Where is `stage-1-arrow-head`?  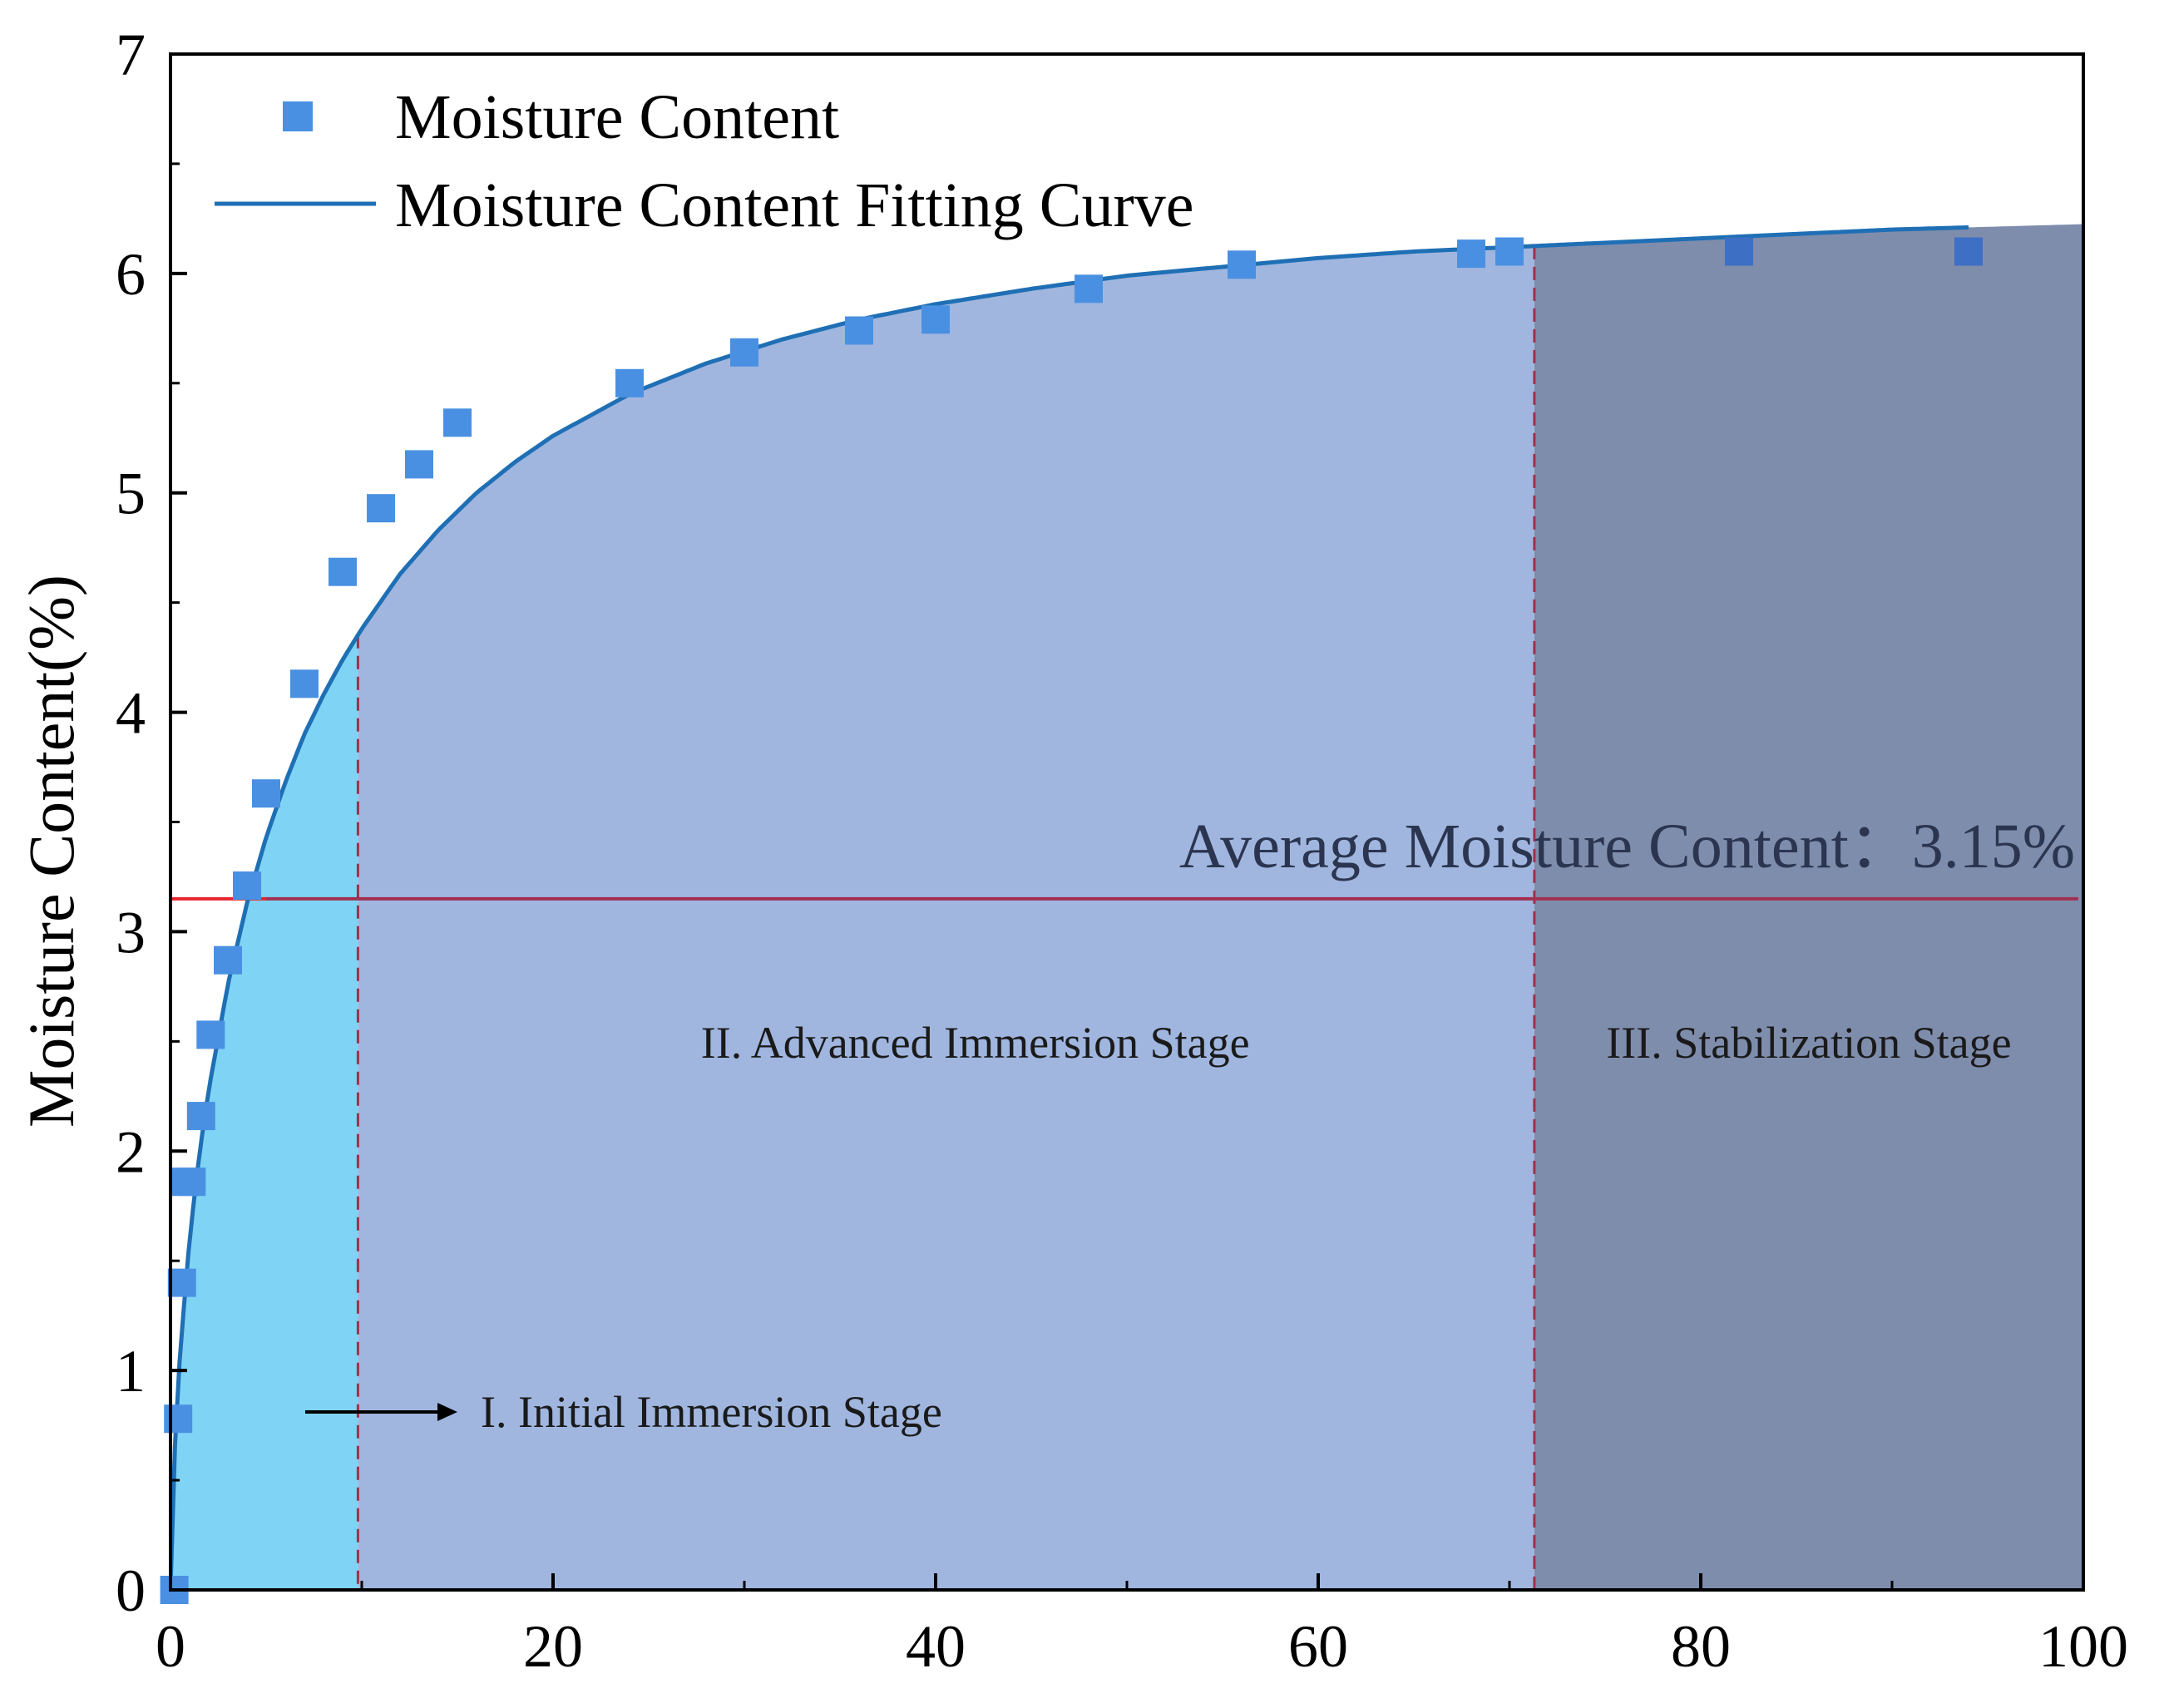
stage-1-arrow-head is located at coordinates (447, 1412).